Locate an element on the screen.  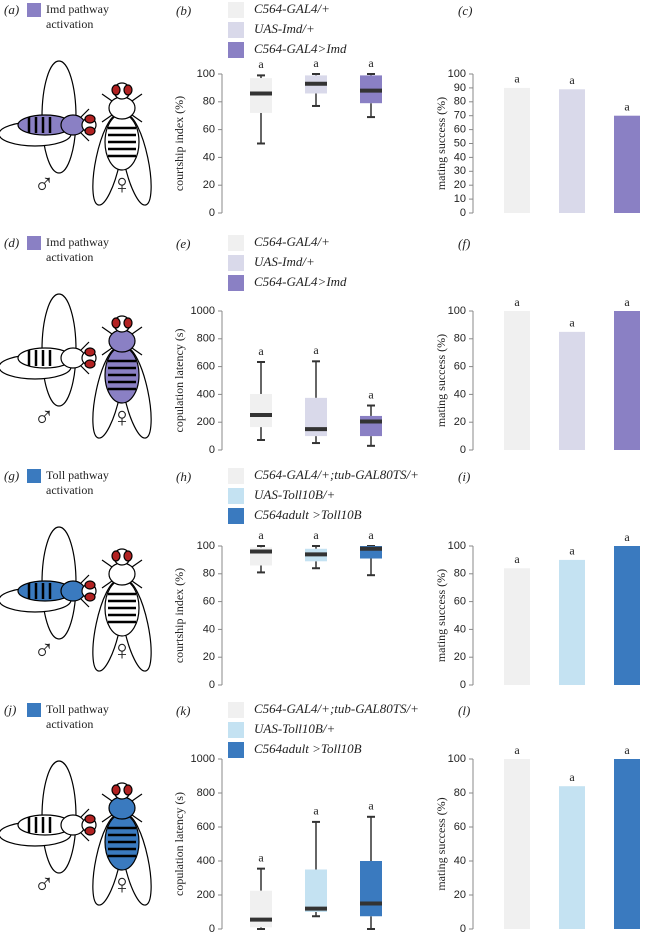
y-axis-label: mating success (%) is located at coordinates (441, 843).